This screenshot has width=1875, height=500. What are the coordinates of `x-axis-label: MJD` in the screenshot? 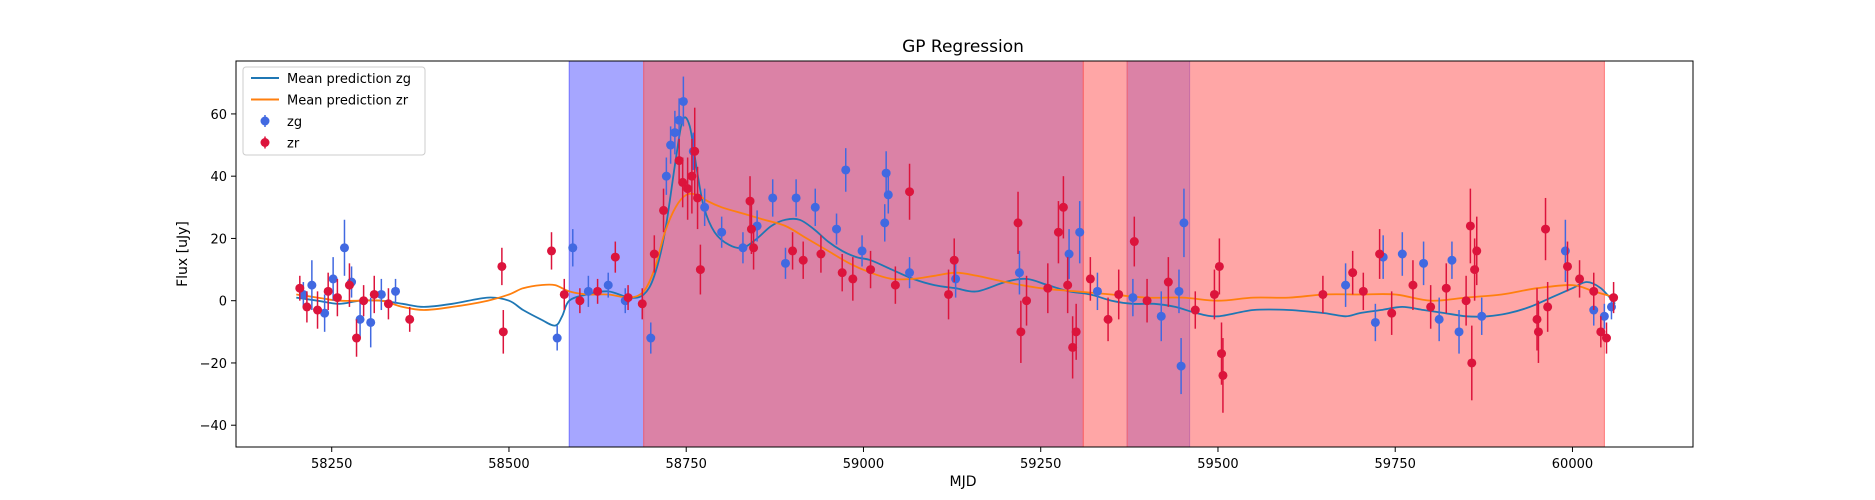 It's located at (963, 482).